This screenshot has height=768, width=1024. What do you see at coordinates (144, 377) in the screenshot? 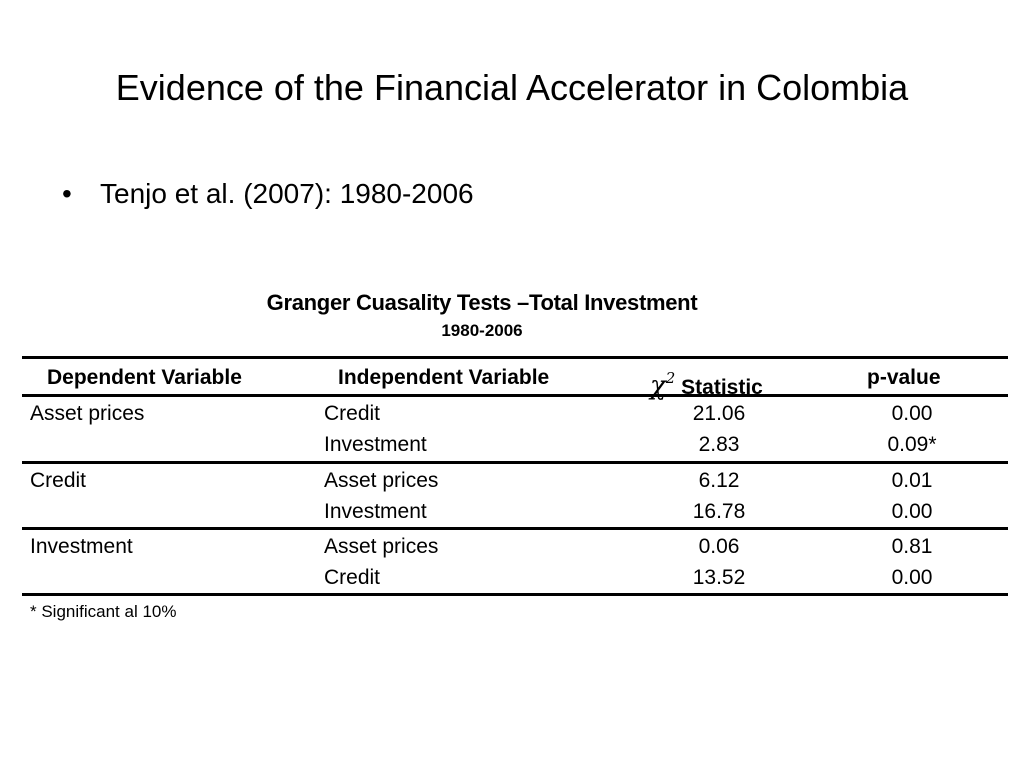
I see `header-dependent-variable: Dependent Variable` at bounding box center [144, 377].